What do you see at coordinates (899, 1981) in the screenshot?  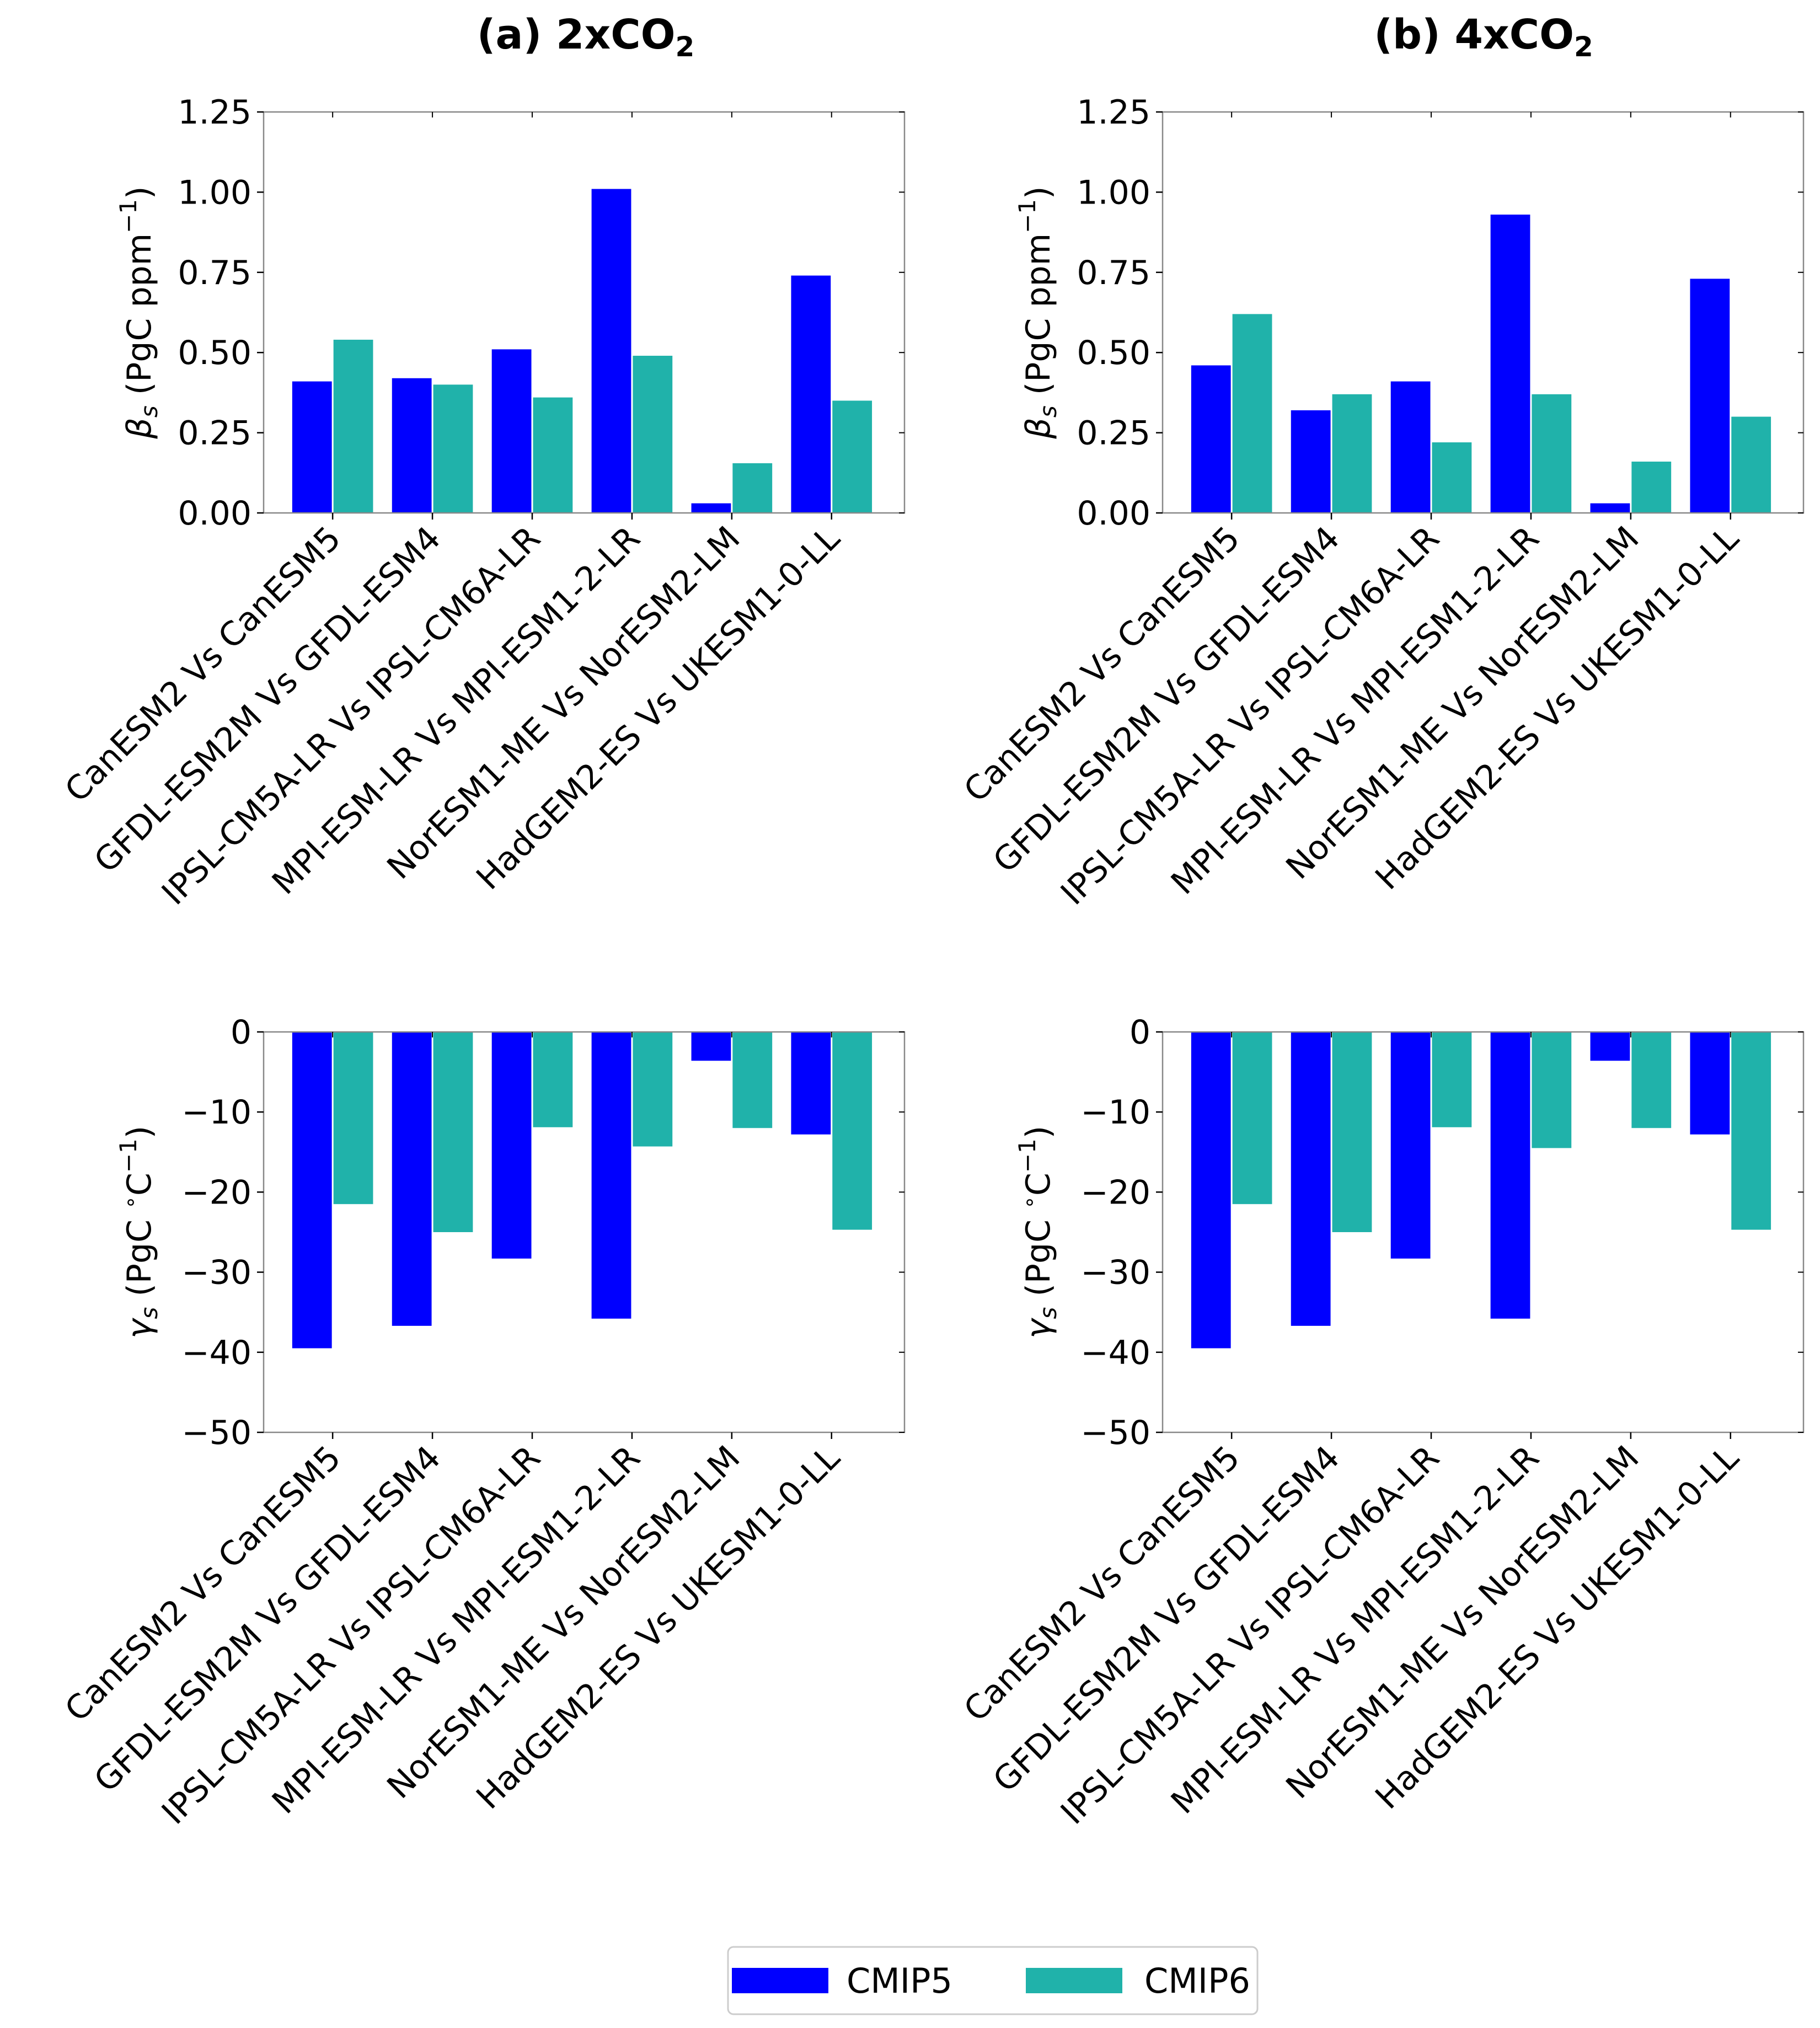 I see `legend-label-cmip5: CMIP5` at bounding box center [899, 1981].